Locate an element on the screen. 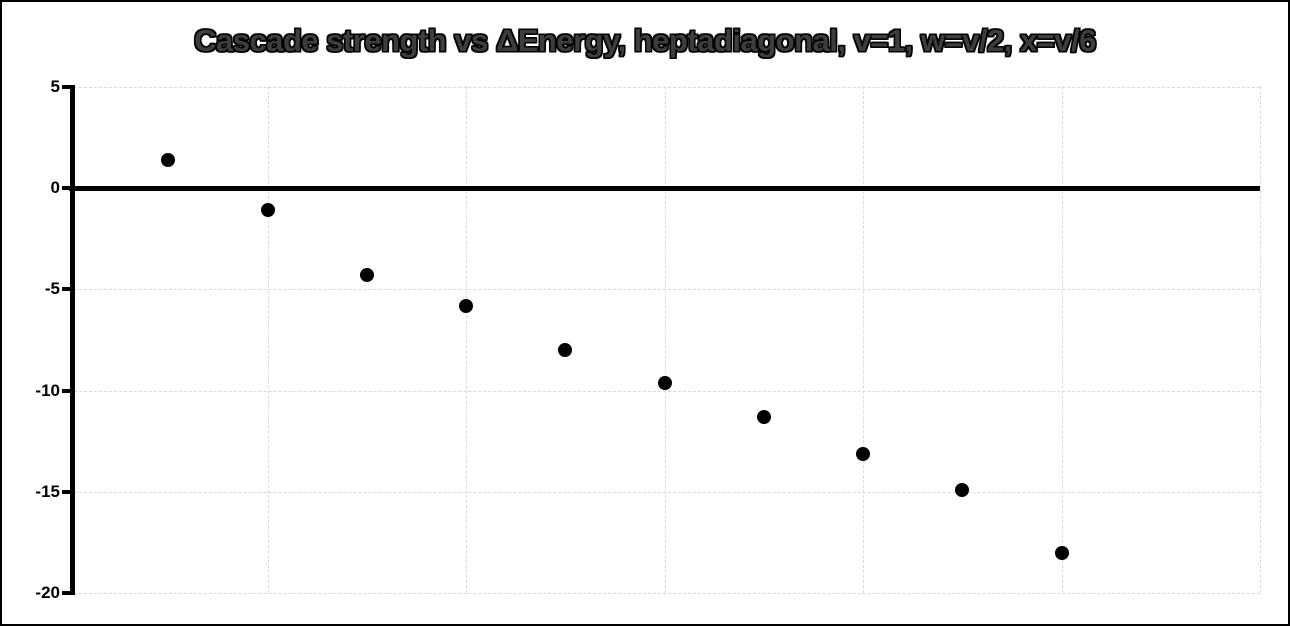  y-axis-tick-label: -20 is located at coordinates (47, 593).